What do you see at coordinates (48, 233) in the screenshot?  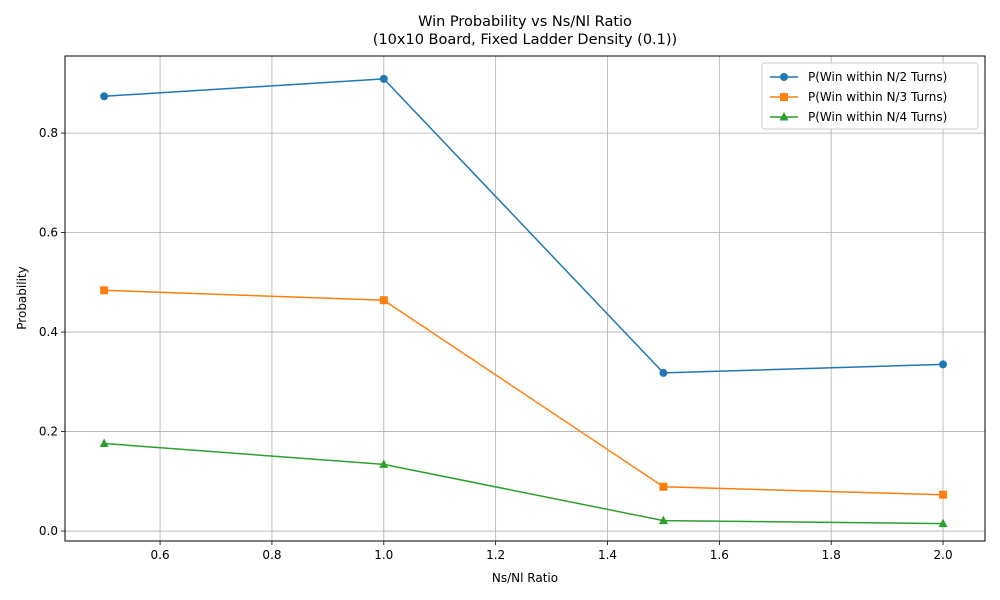 I see `y-tick-label: 0.6` at bounding box center [48, 233].